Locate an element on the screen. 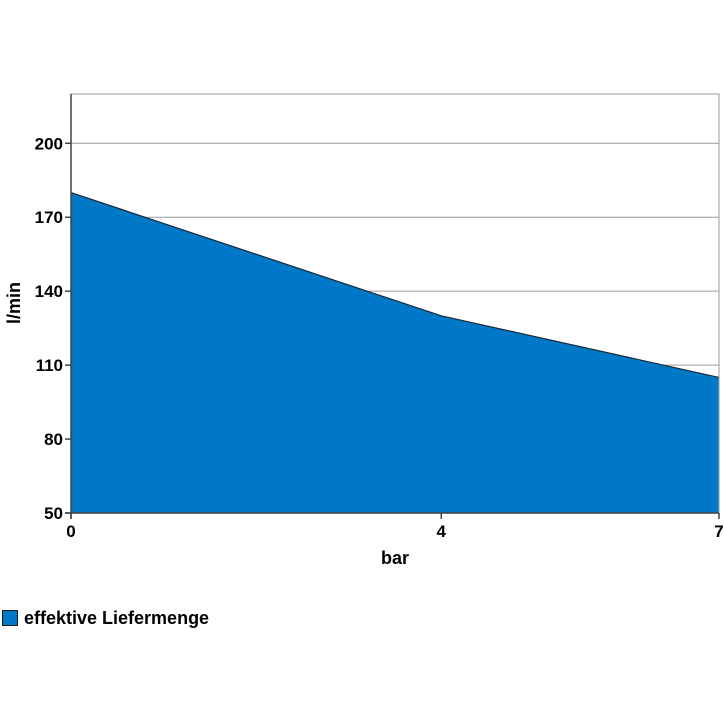 This screenshot has height=724, width=724. y-tick-label: 50 is located at coordinates (53, 513).